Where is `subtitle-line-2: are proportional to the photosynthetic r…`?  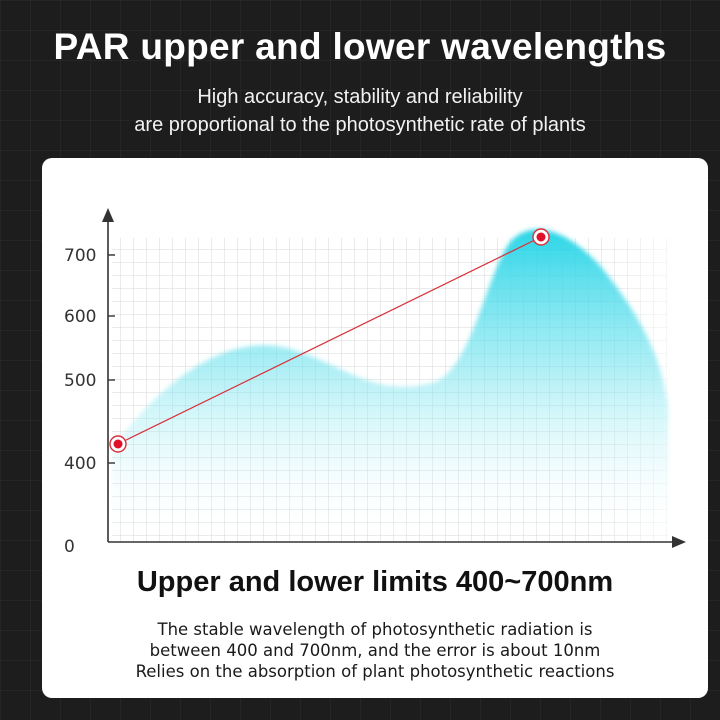
subtitle-line-2: are proportional to the photosynthetic r… is located at coordinates (360, 125).